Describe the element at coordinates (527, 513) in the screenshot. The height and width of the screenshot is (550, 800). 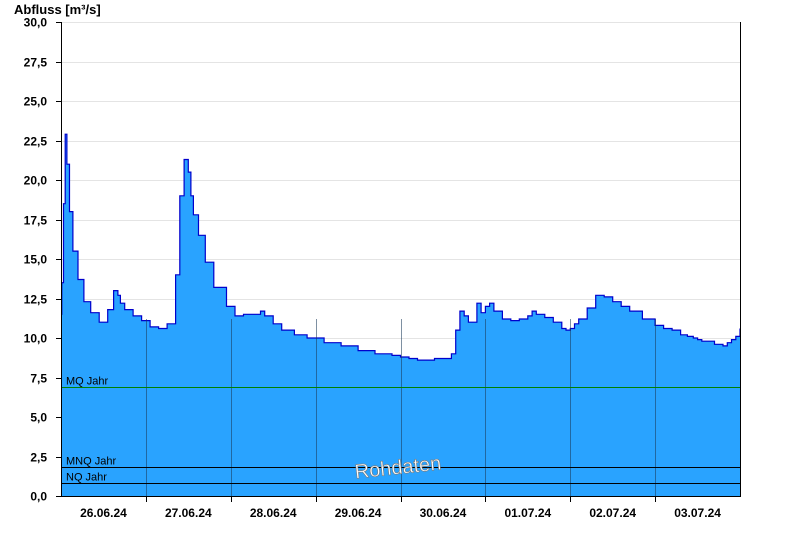
I see `x-tick-label: 01.07.24` at that location.